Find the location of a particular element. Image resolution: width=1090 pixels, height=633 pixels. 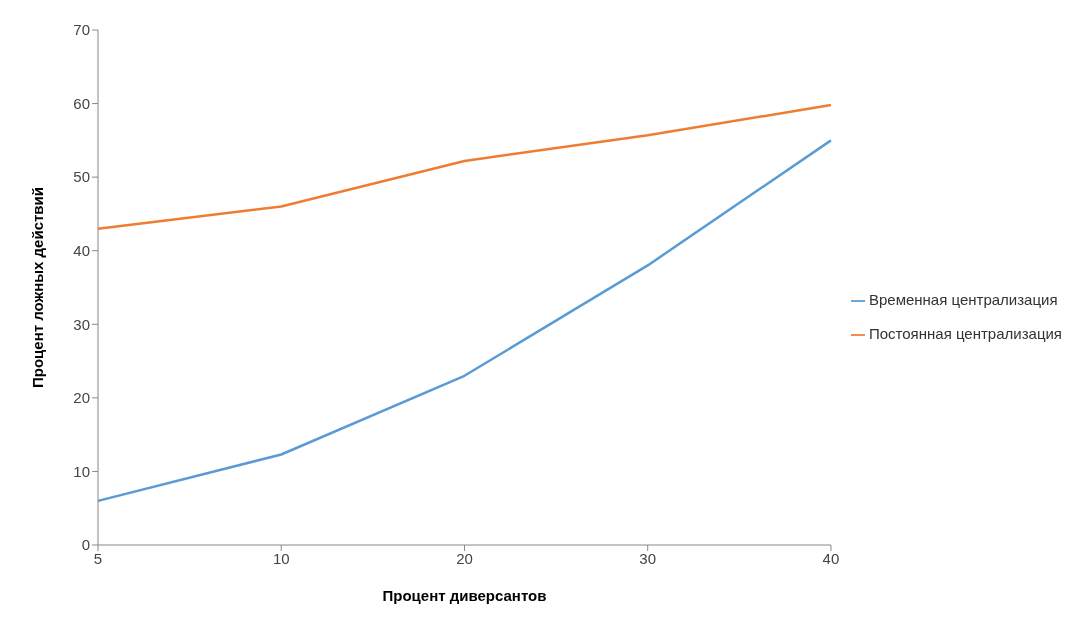

y-tick-label: 20 is located at coordinates (81, 398).